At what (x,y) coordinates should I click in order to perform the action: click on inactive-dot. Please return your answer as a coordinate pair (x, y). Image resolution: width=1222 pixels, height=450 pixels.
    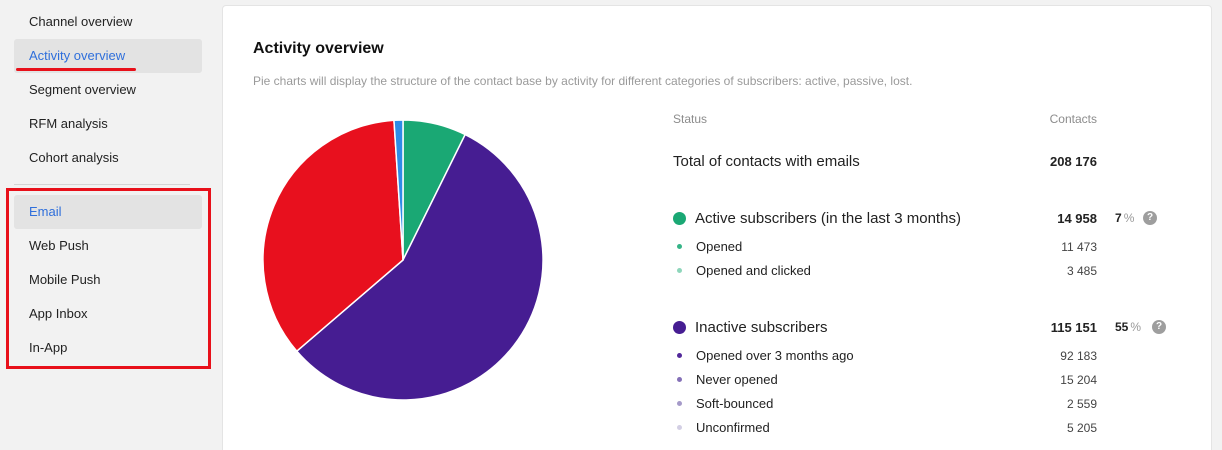
    Looking at the image, I should click on (679, 327).